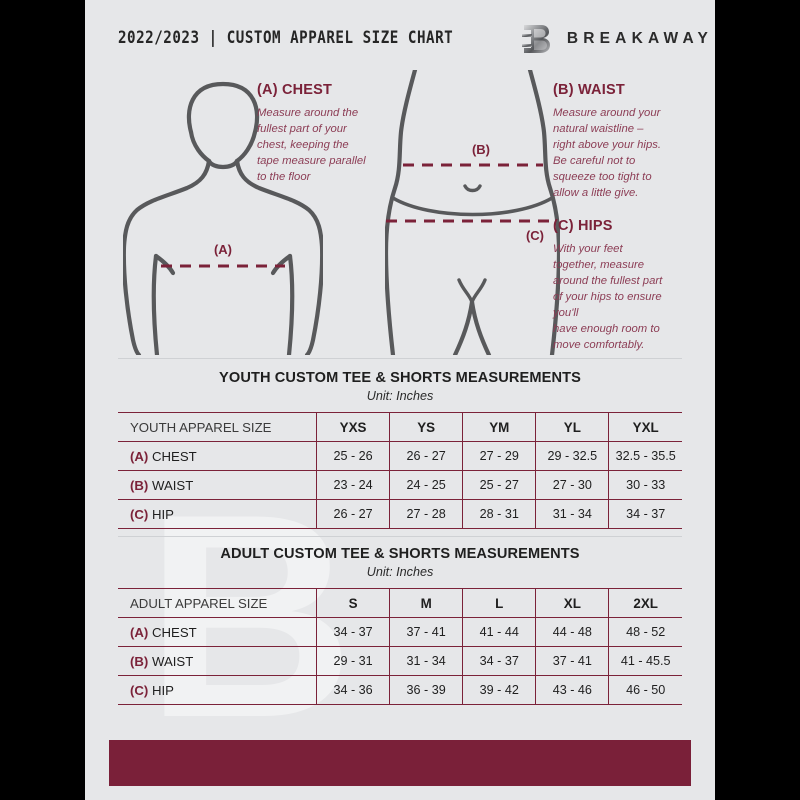  I want to click on youth-r0-c2: 27 - 29, so click(499, 456).